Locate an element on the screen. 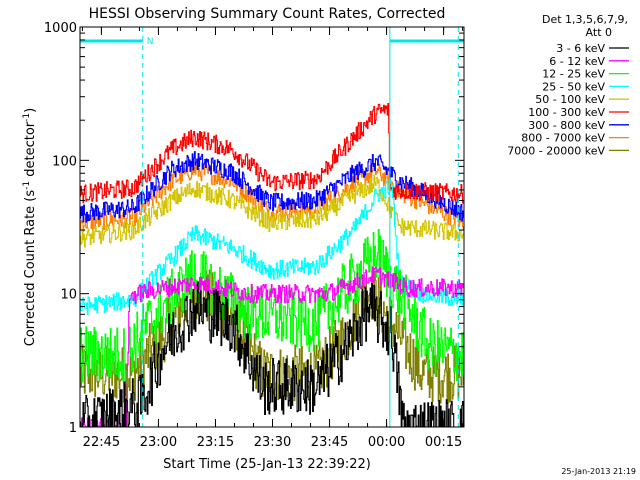 This screenshot has height=480, width=640. night-marker: N is located at coordinates (150, 42).